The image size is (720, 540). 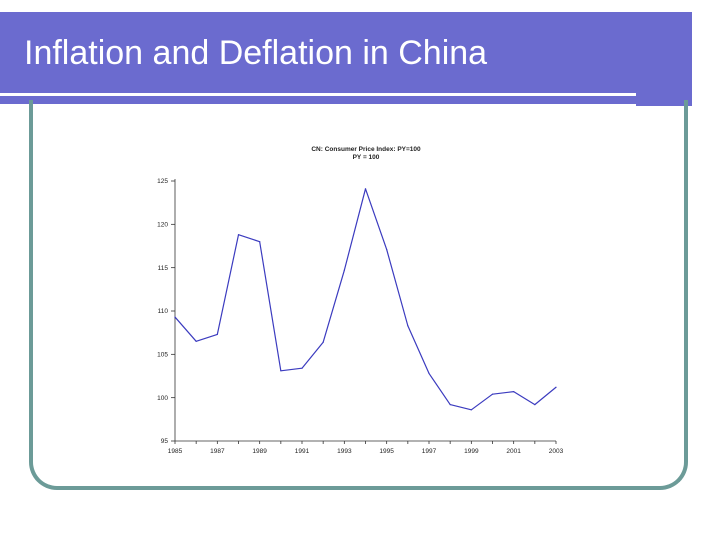 I want to click on y-tick-label: 115, so click(x=163, y=268).